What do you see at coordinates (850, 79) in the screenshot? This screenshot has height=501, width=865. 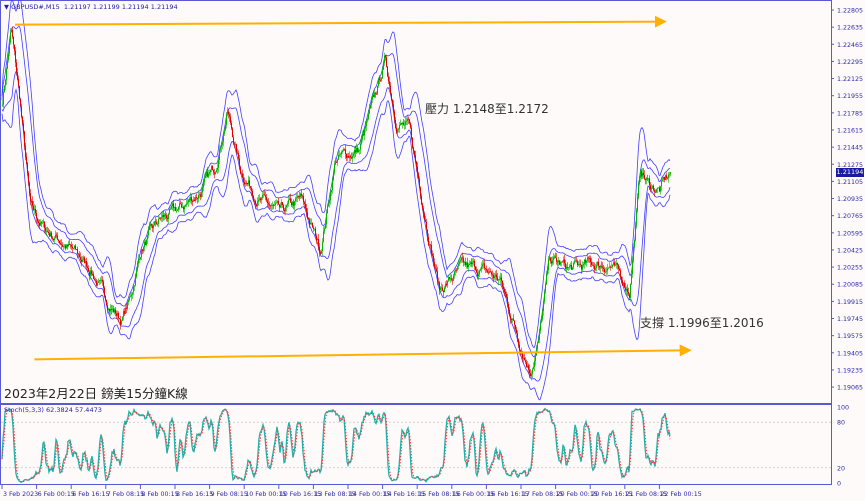 I see `price-tick-label: 1.22125` at bounding box center [850, 79].